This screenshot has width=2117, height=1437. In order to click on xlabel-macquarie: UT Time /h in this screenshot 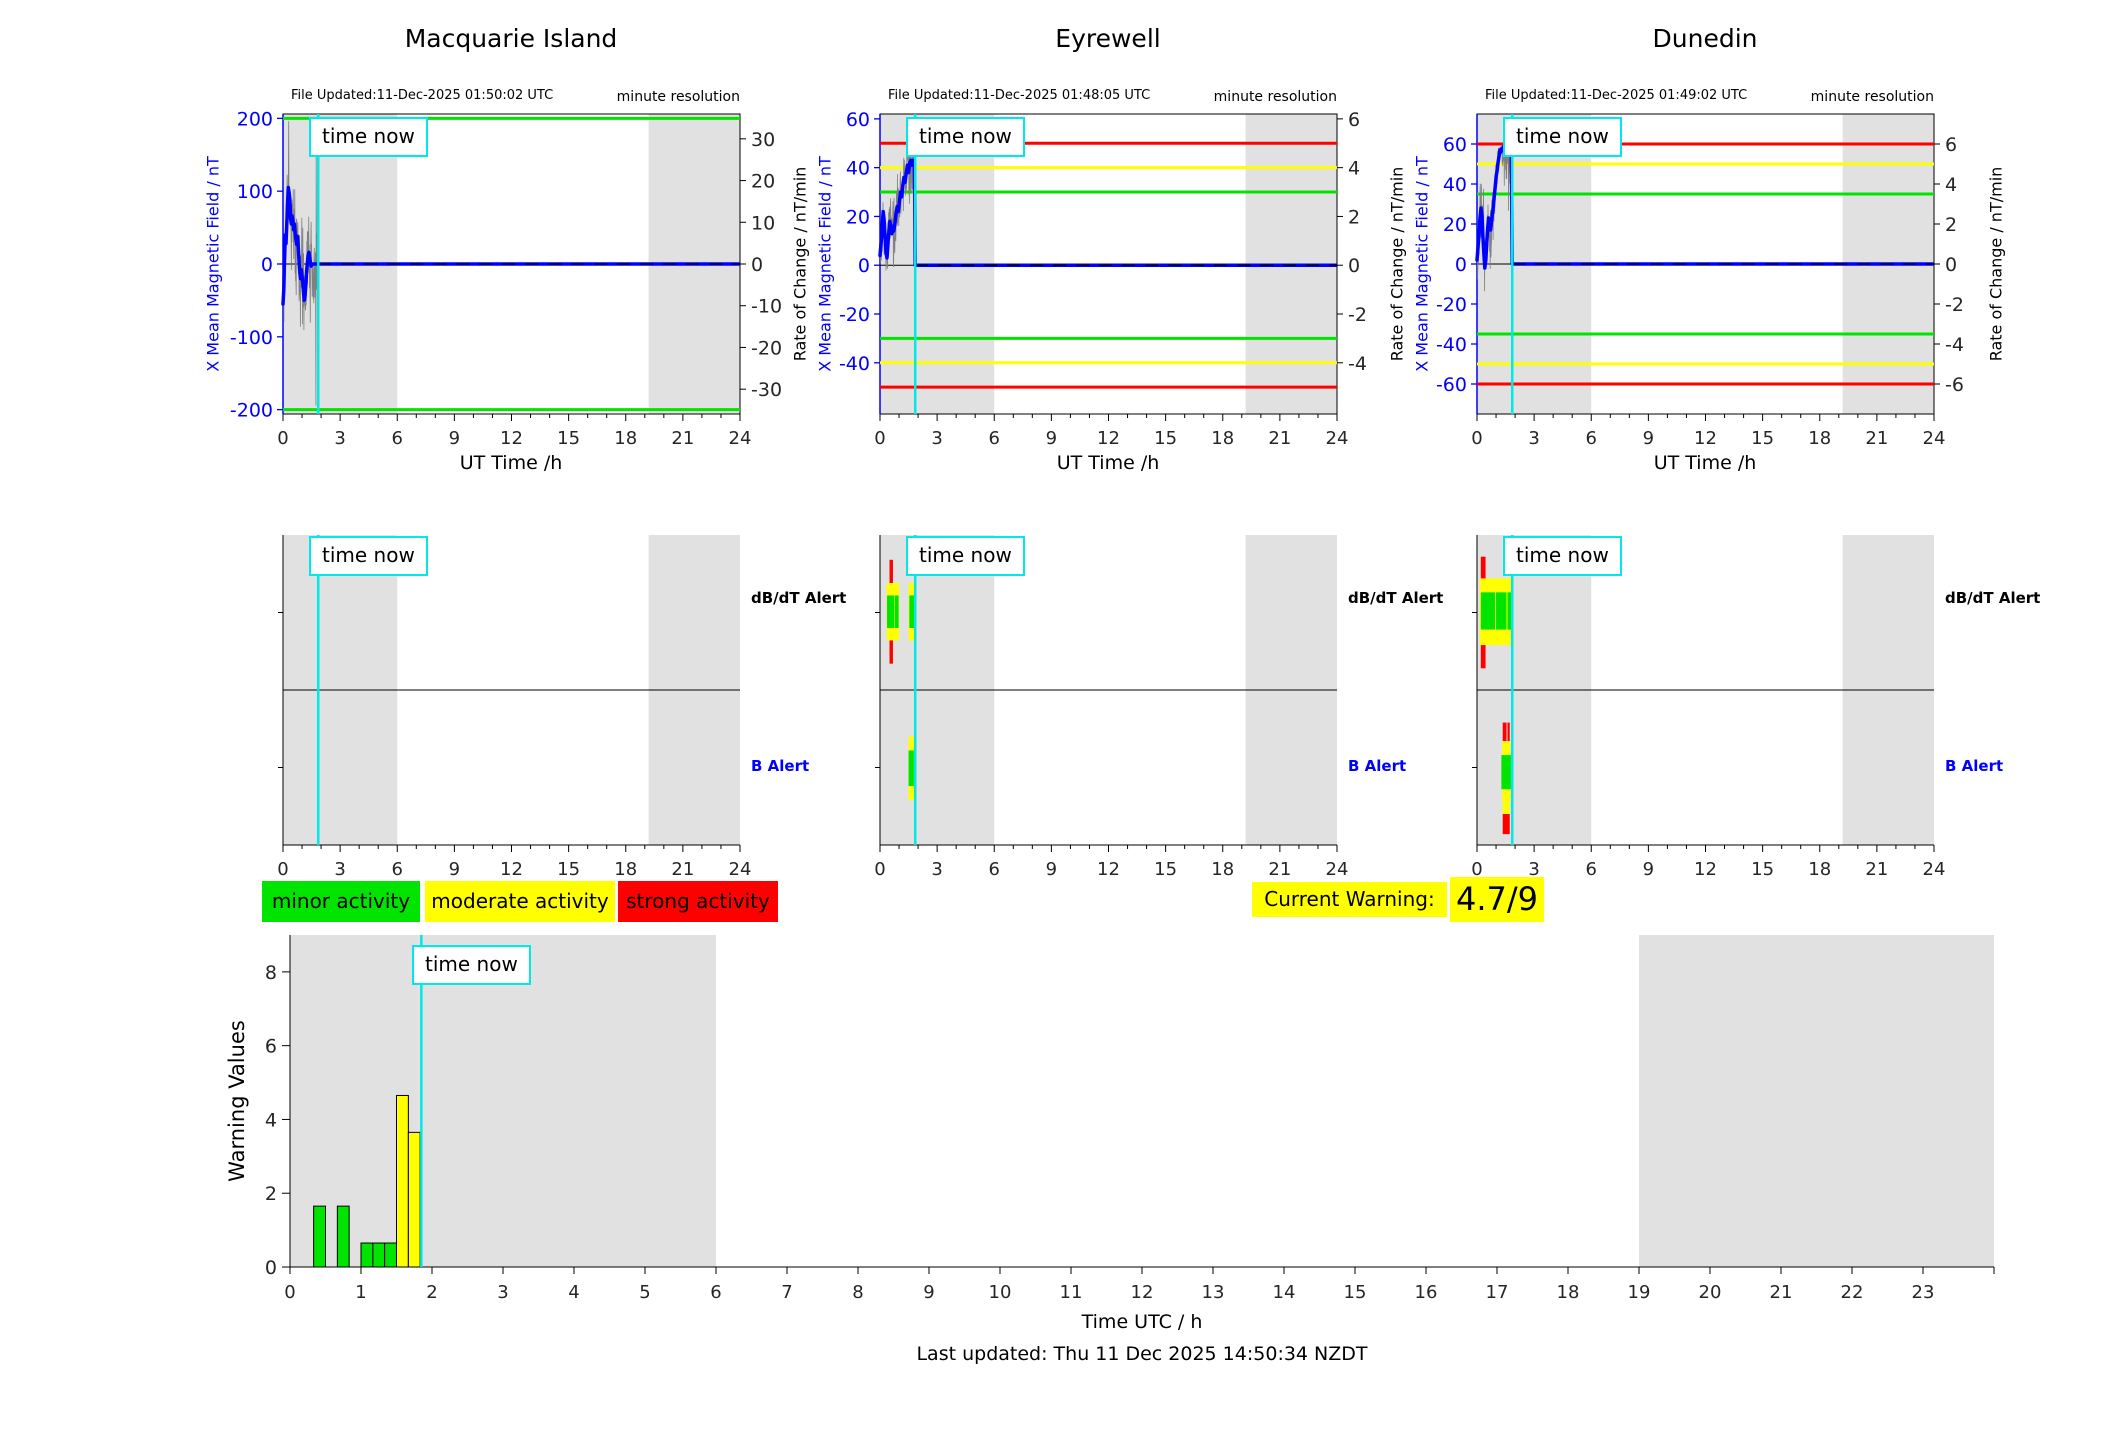, I will do `click(511, 463)`.